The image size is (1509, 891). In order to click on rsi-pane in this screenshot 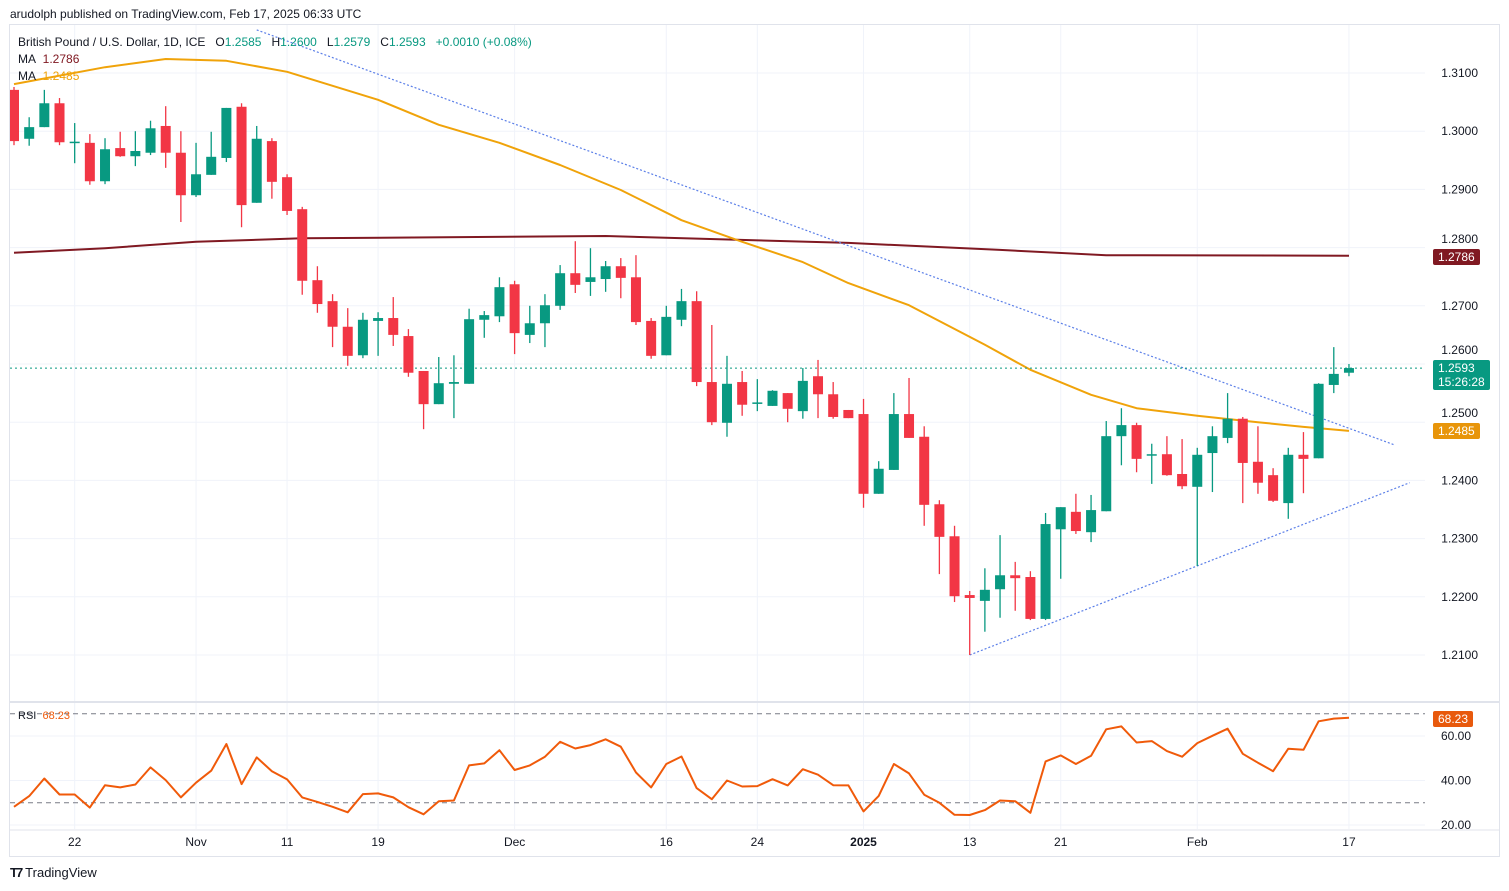, I will do `click(717, 764)`.